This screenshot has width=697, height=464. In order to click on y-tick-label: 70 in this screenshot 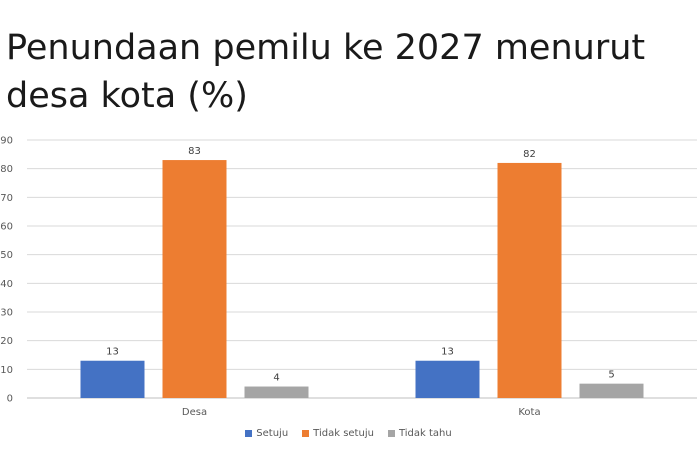, I will do `click(6, 198)`.